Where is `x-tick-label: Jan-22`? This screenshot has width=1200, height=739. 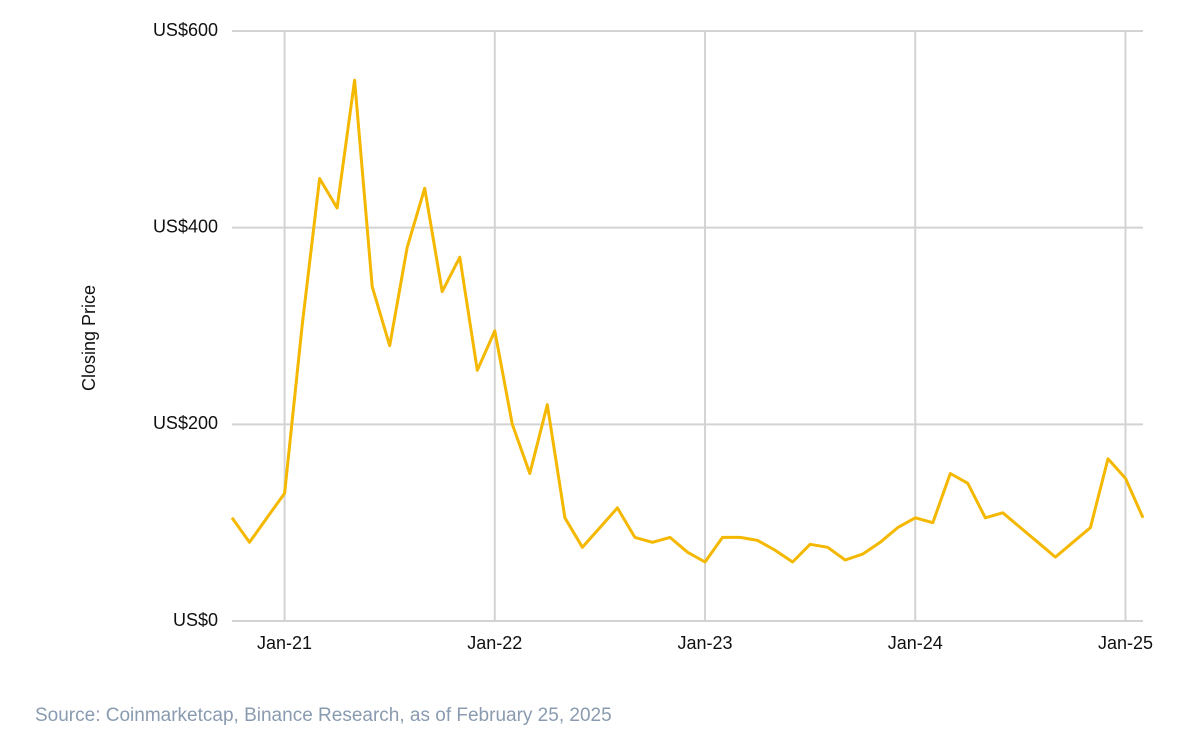
x-tick-label: Jan-22 is located at coordinates (494, 643).